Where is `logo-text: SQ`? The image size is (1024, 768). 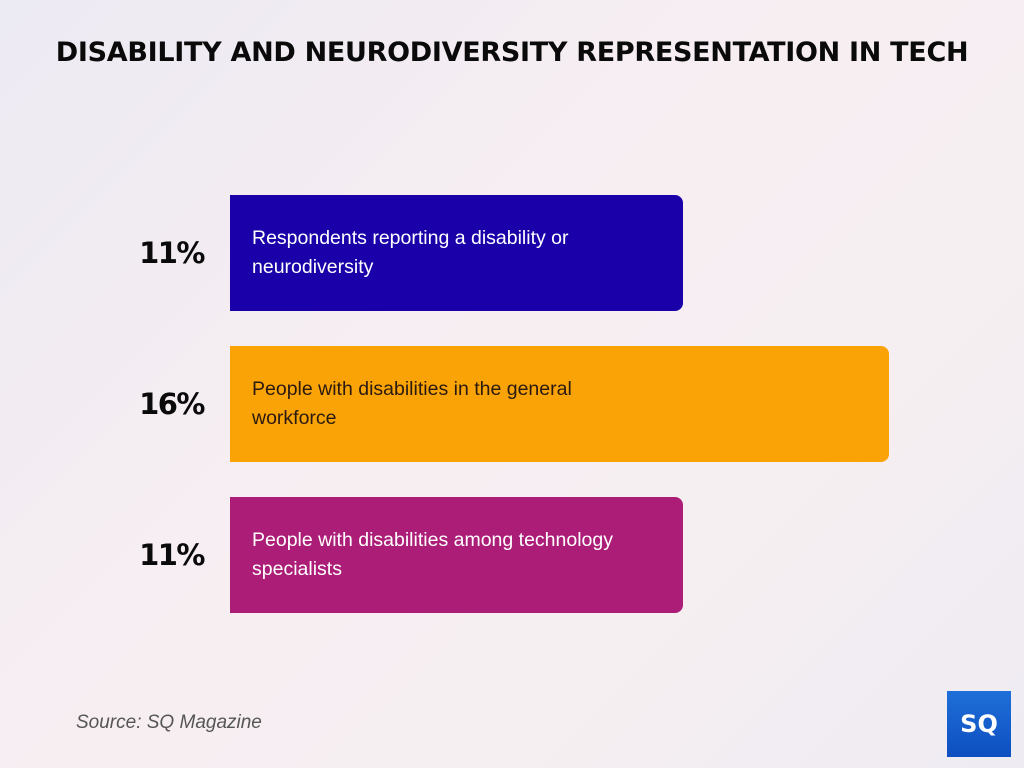 logo-text: SQ is located at coordinates (979, 724).